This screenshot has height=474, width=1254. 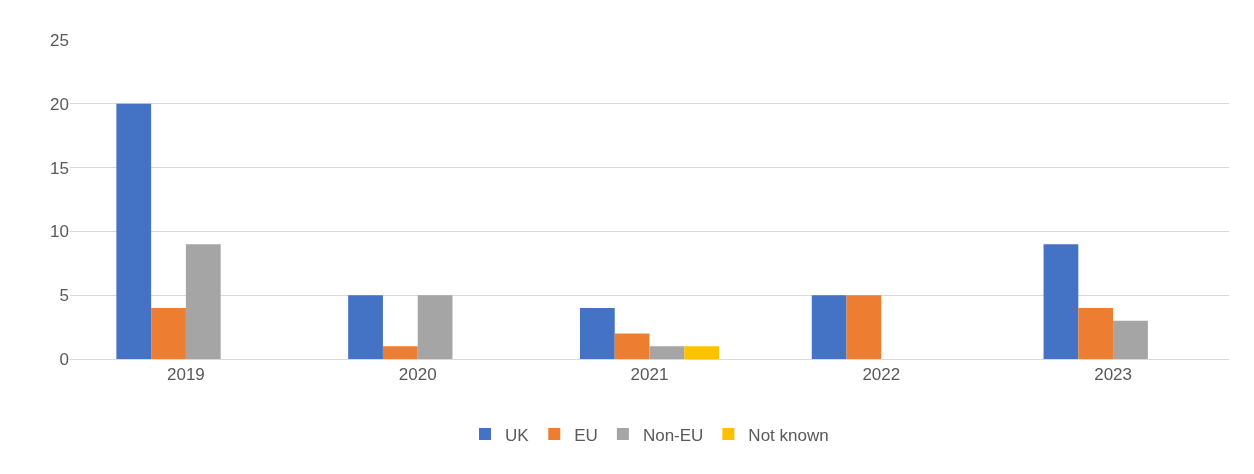 What do you see at coordinates (673, 435) in the screenshot?
I see `legend-label: Non-EU` at bounding box center [673, 435].